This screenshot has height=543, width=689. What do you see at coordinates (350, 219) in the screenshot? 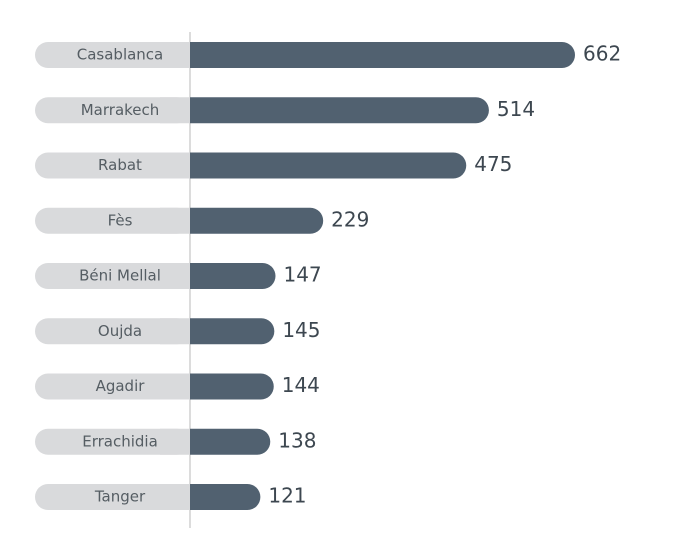
I see `value-label: 229` at bounding box center [350, 219].